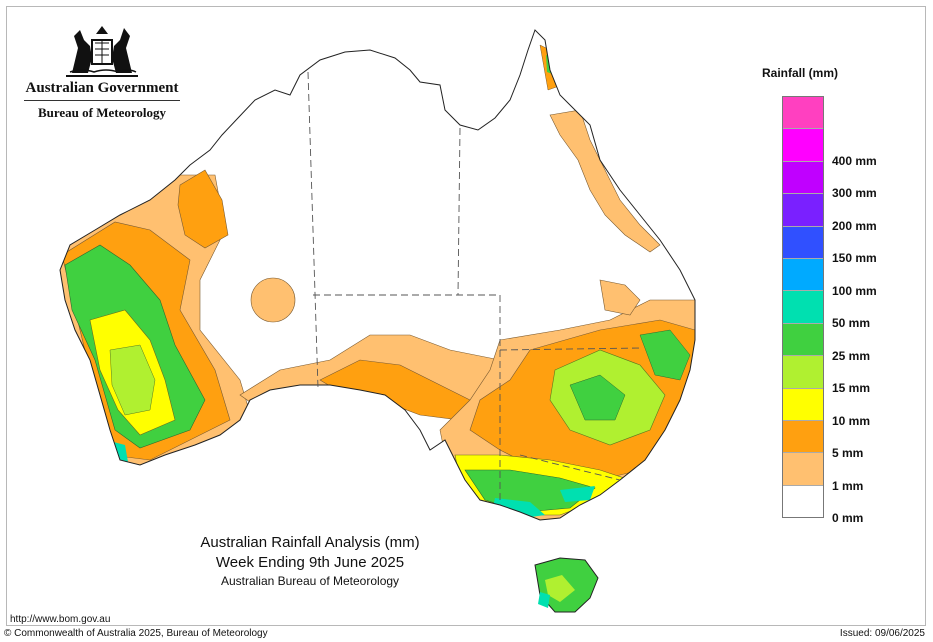 The image size is (933, 642). I want to click on legend-label: 10 mm, so click(851, 420).